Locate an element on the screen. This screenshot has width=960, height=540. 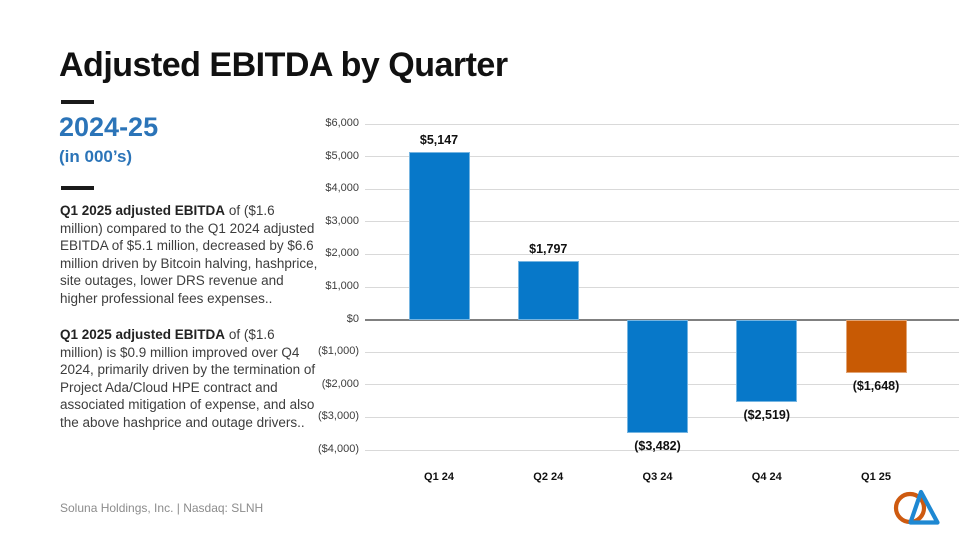
y-axis-tick-label: ($2,000 is located at coordinates (340, 383).